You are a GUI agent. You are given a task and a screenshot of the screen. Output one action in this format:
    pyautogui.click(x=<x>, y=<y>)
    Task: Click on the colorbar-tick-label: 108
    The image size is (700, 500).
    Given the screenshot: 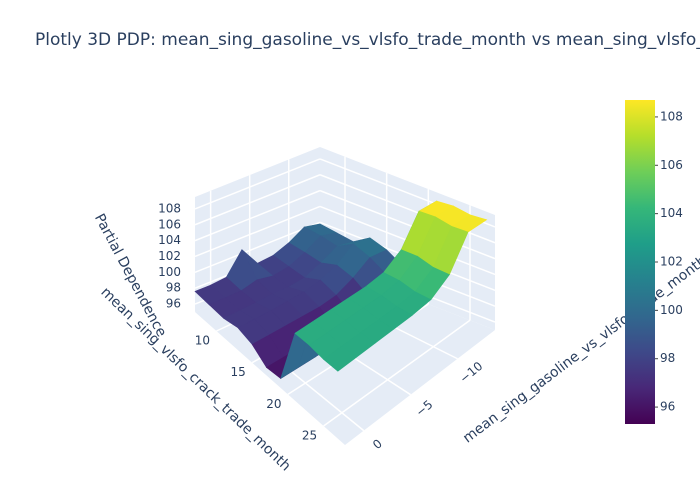 What is the action you would take?
    pyautogui.click(x=671, y=116)
    